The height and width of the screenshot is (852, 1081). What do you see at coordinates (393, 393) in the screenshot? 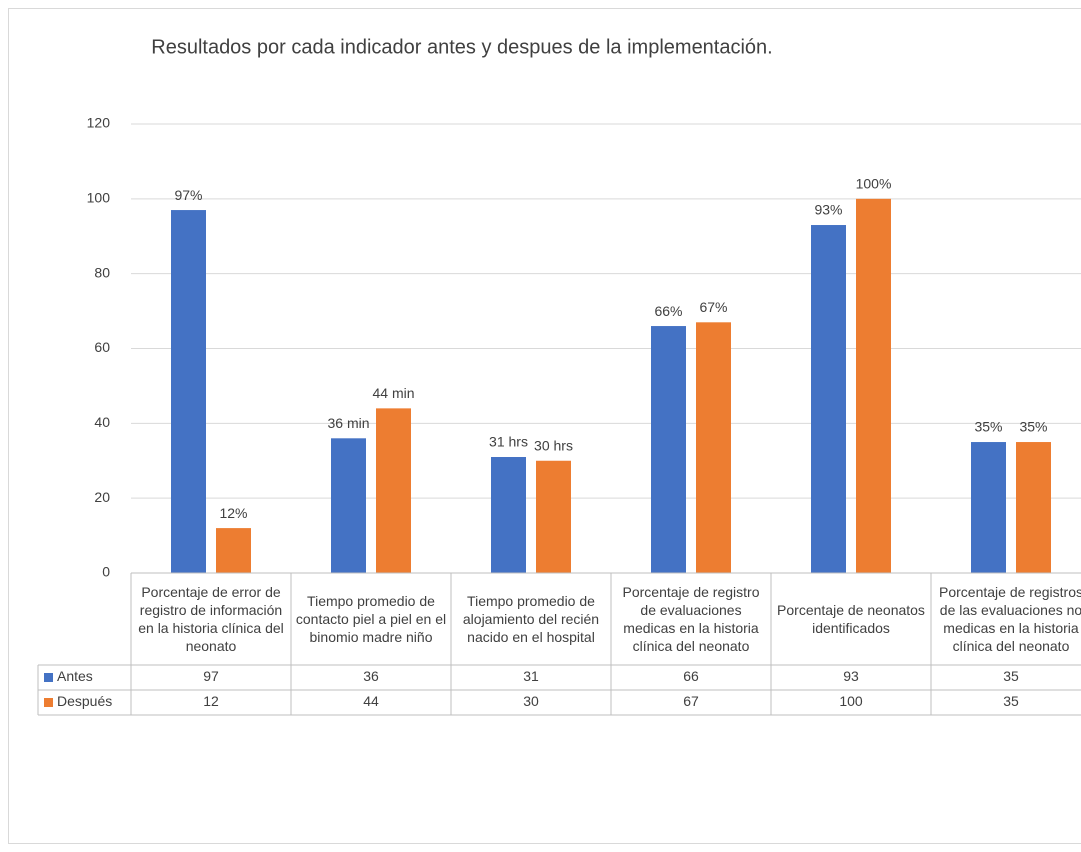
I see `data-label: 44 min` at bounding box center [393, 393].